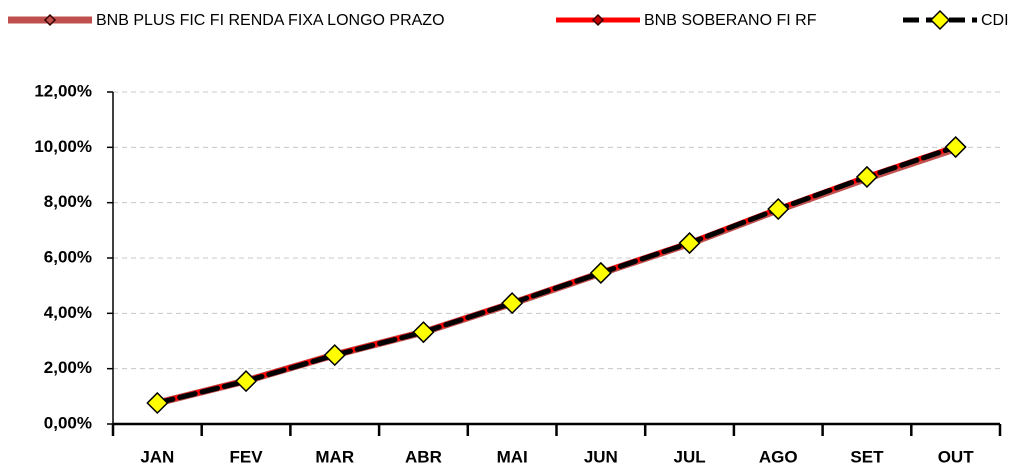 The width and height of the screenshot is (1025, 468). I want to click on x-tick-label: JUN, so click(601, 456).